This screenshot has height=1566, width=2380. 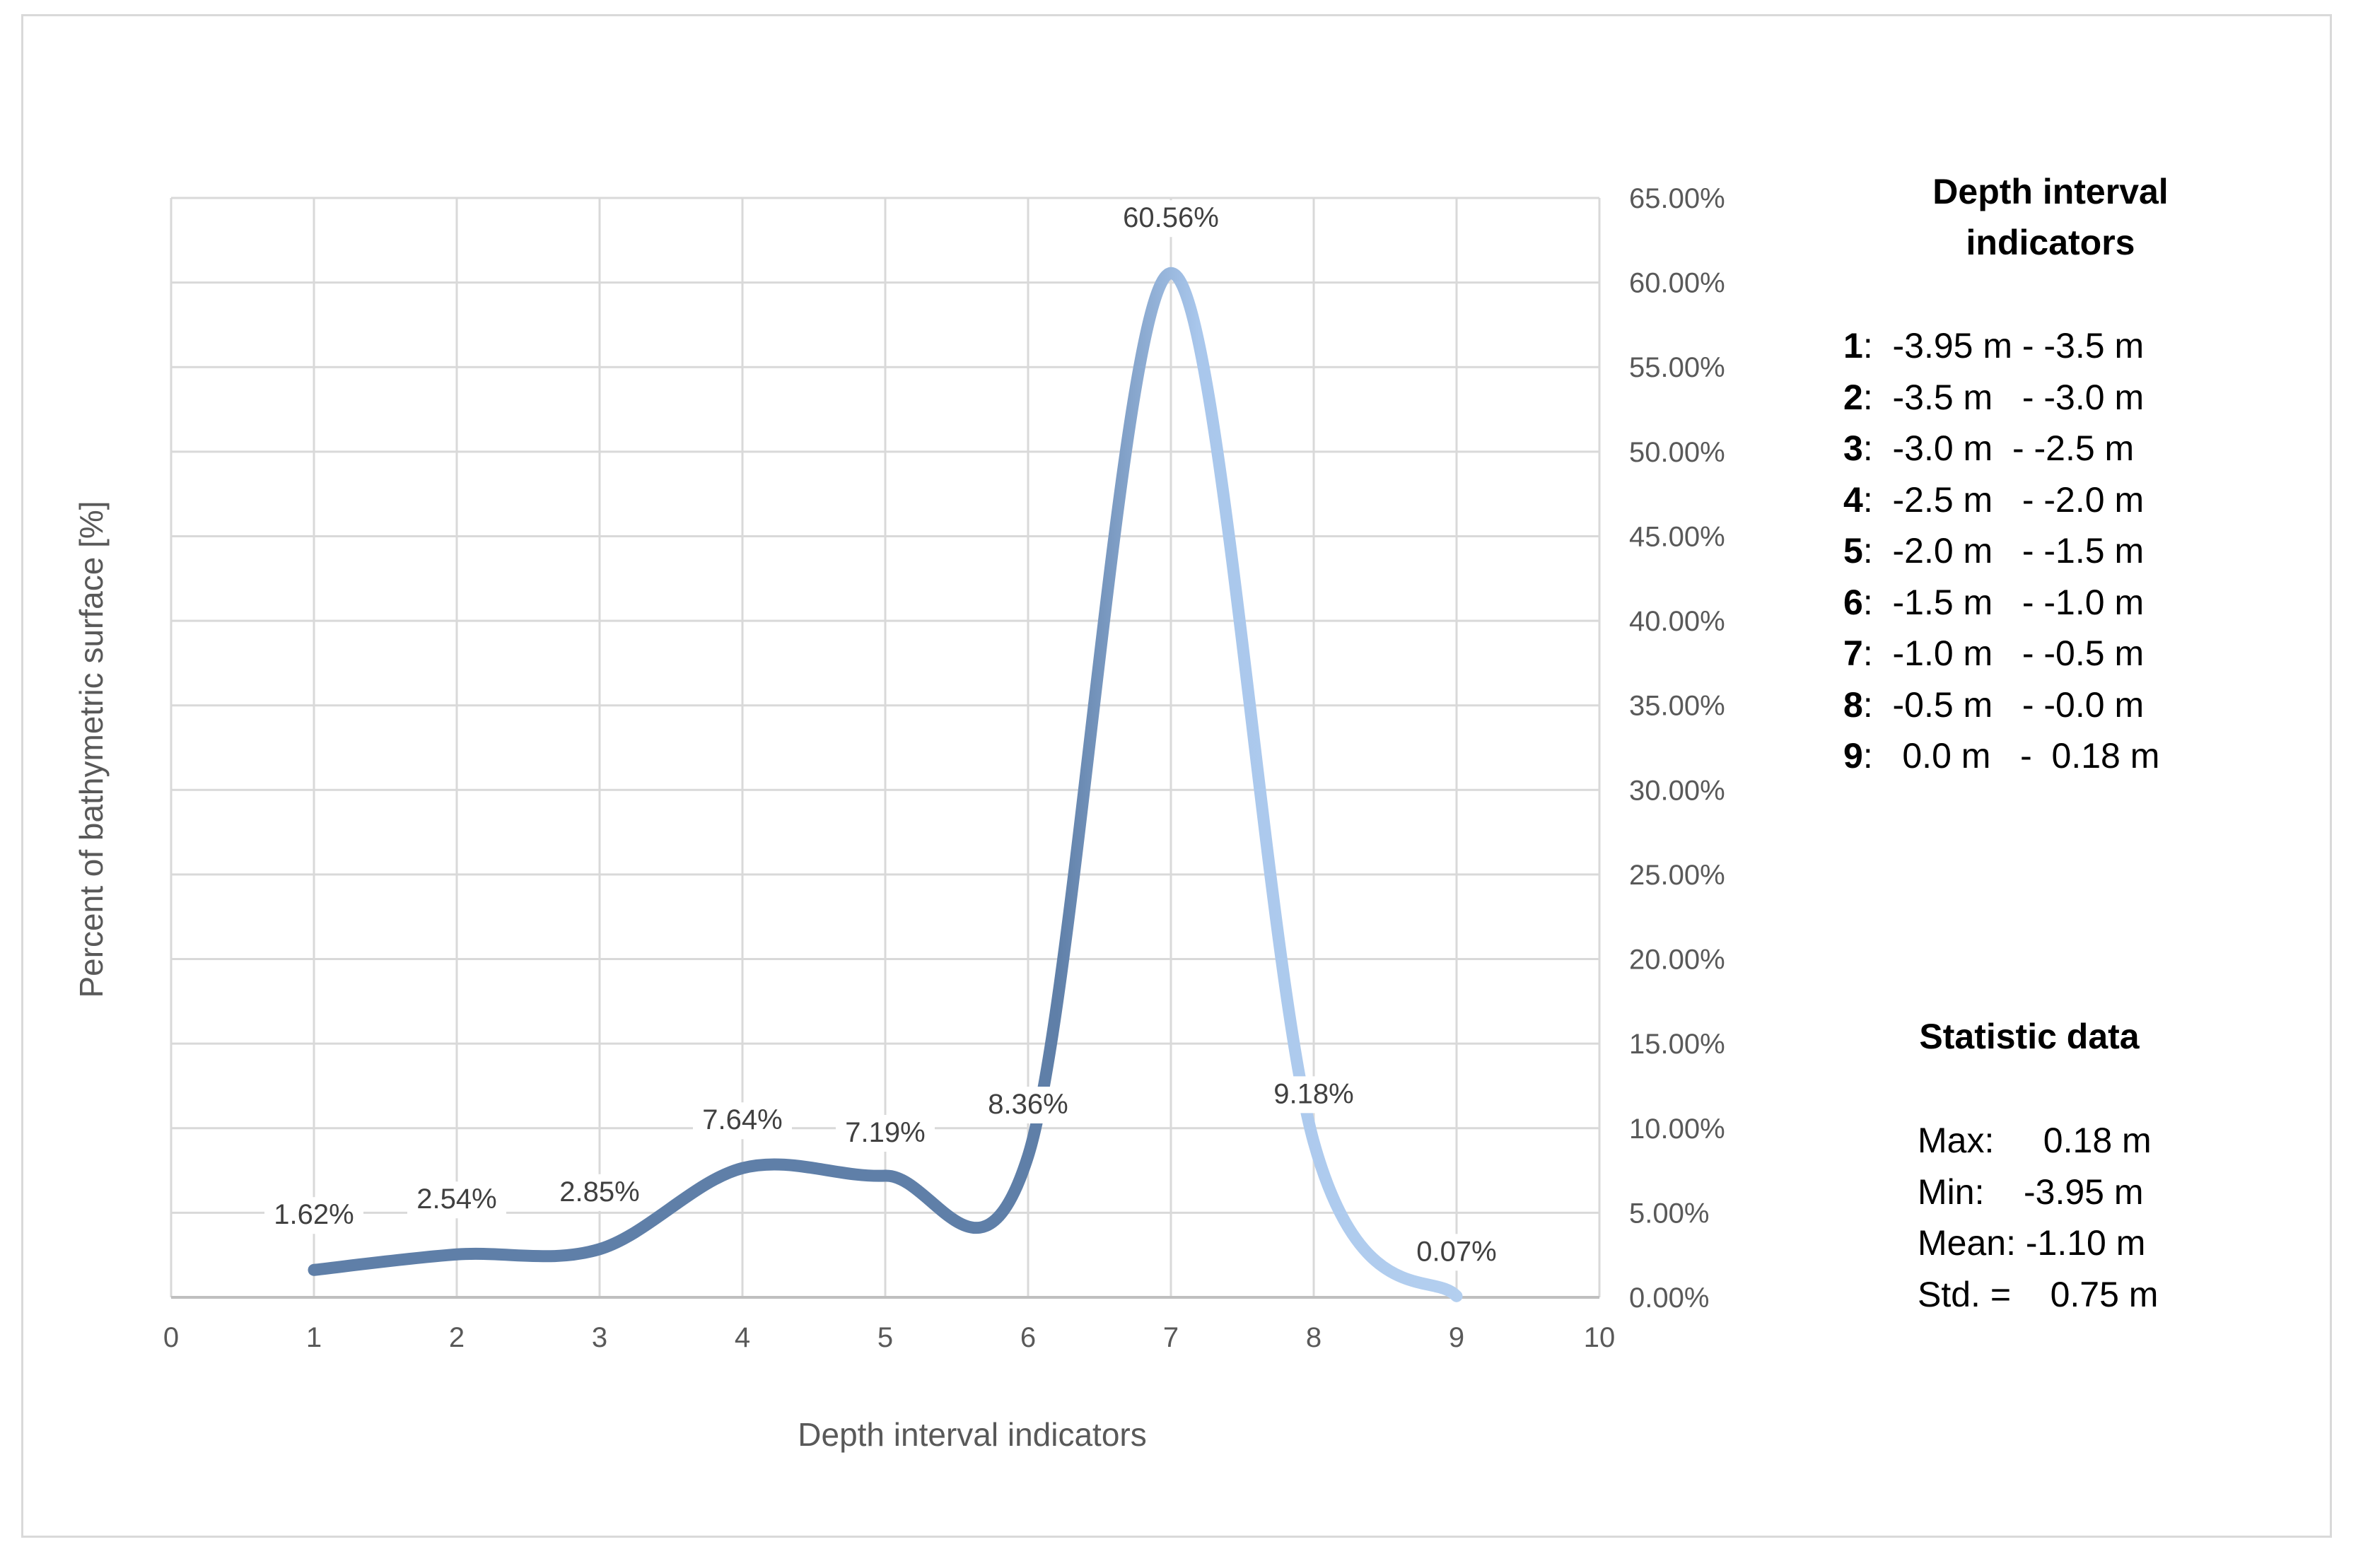 What do you see at coordinates (1677, 960) in the screenshot?
I see `y-tick-label: 20.00%` at bounding box center [1677, 960].